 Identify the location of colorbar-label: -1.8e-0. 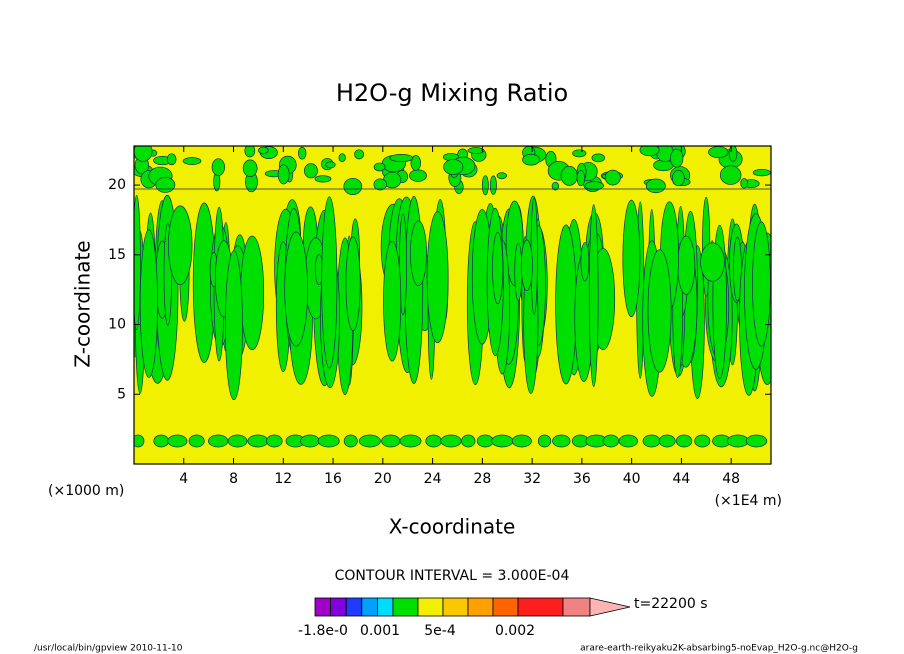
(323, 631).